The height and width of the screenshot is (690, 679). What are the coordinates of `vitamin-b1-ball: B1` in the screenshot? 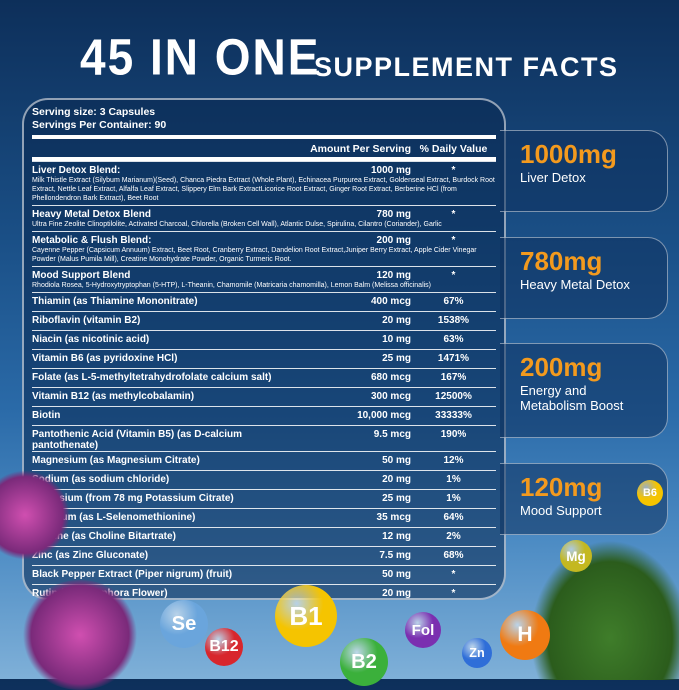 It's located at (306, 616).